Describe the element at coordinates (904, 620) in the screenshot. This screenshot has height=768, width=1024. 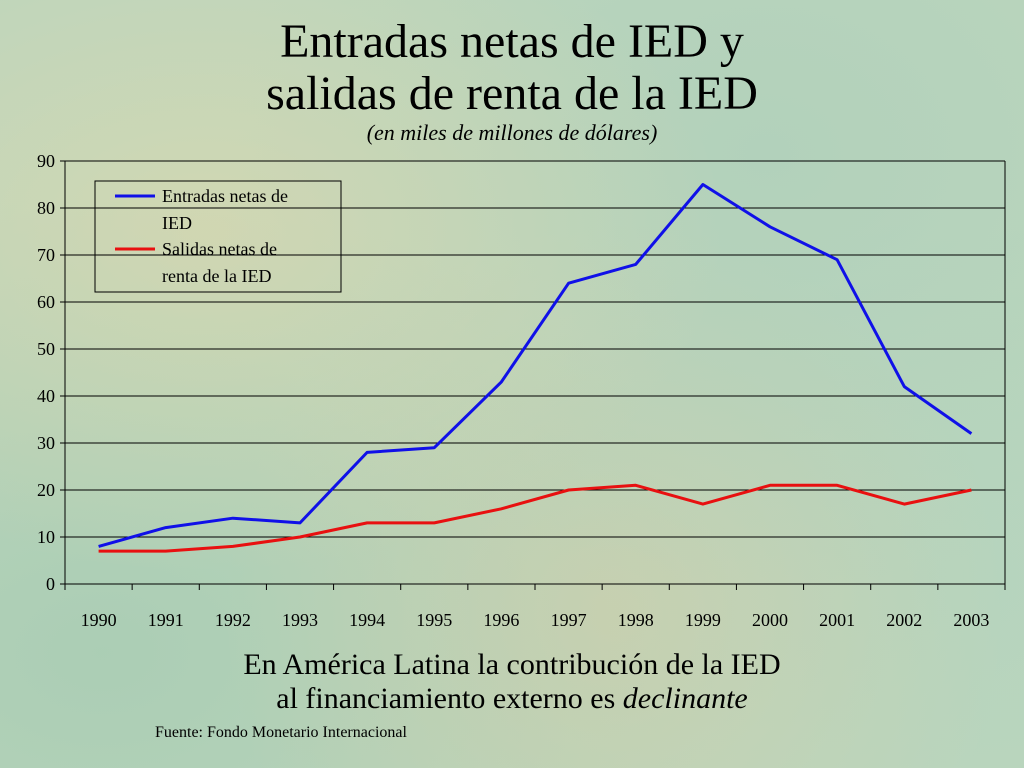
I see `x-tick-label-2002: 2002` at that location.